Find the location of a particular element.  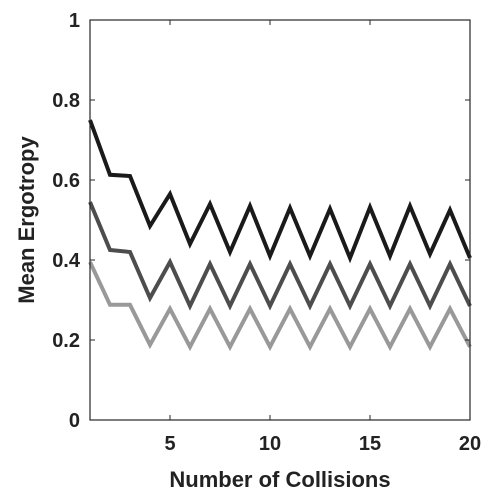

x-tick-label: 10 is located at coordinates (270, 444).